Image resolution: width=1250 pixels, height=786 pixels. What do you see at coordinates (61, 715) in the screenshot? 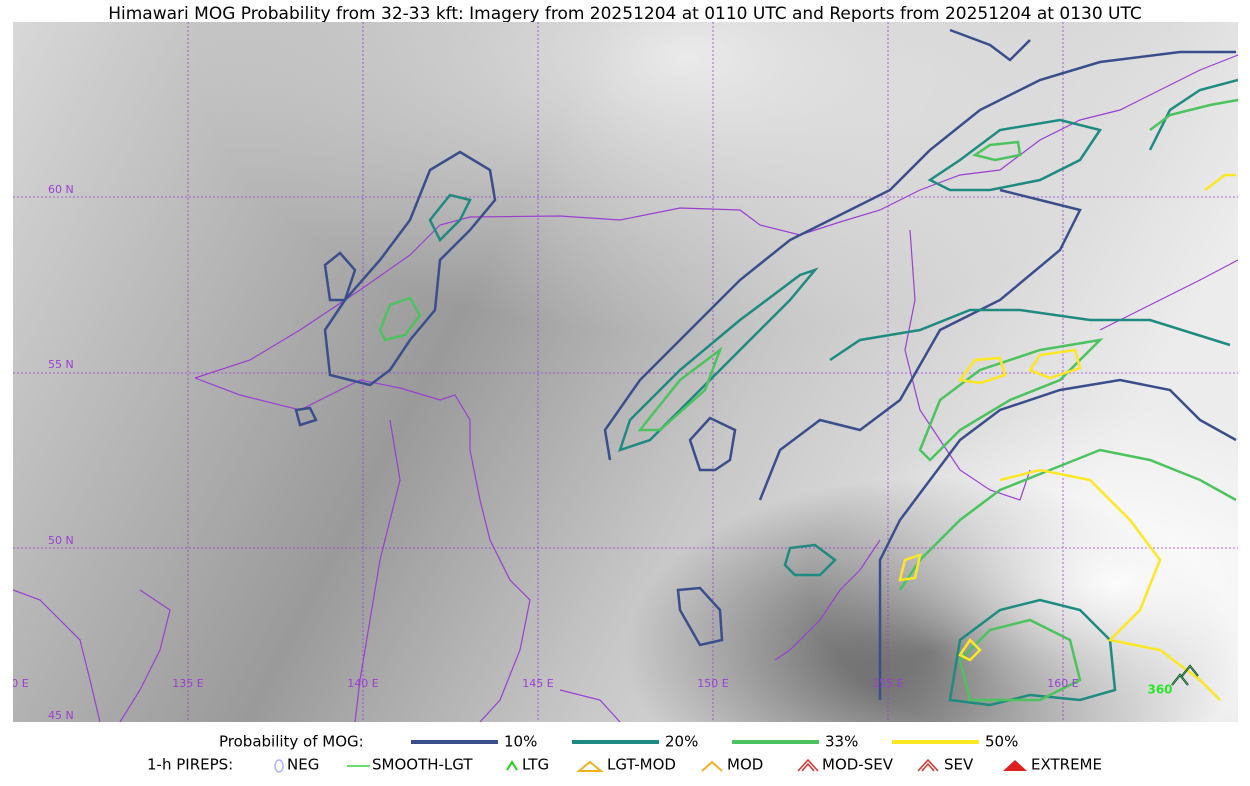
I see `lat-label: 45 N` at bounding box center [61, 715].